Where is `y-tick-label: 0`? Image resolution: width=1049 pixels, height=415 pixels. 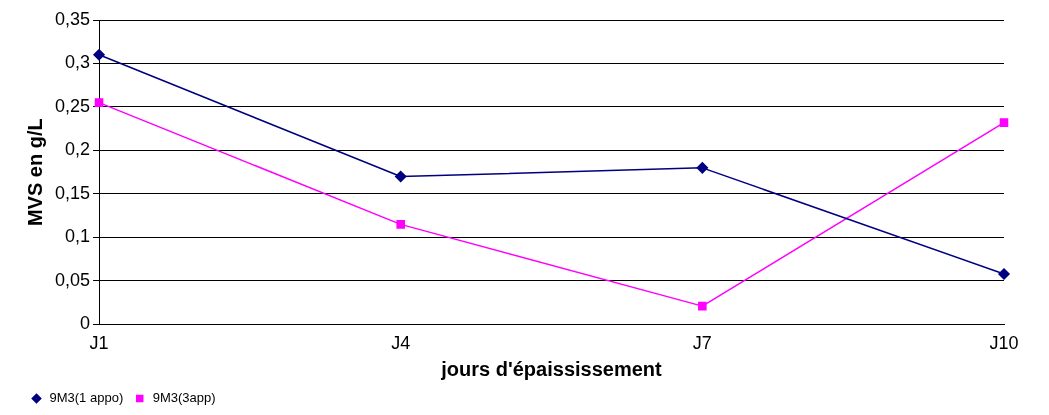 y-tick-label: 0 is located at coordinates (85, 323).